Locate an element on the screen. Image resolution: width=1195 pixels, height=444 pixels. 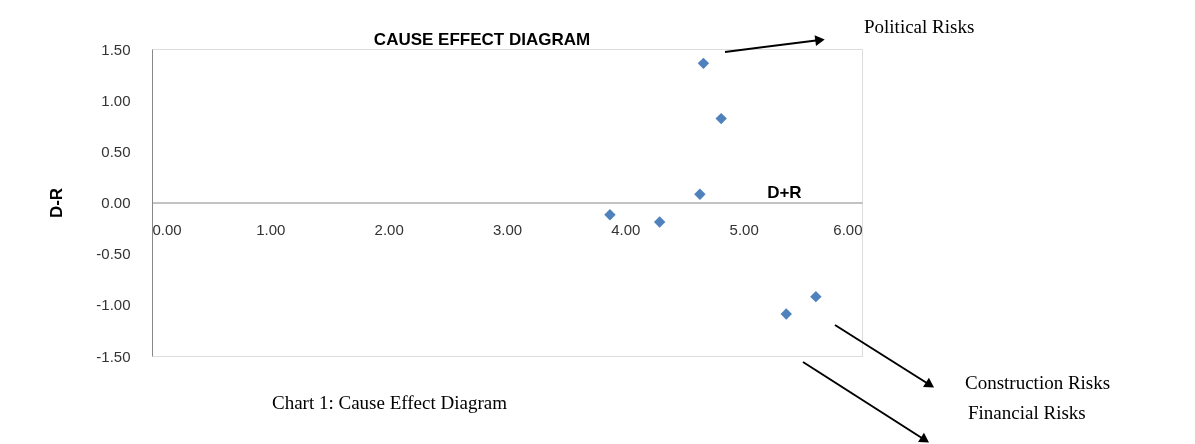
y-tick-label: -1.50 is located at coordinates (113, 356).